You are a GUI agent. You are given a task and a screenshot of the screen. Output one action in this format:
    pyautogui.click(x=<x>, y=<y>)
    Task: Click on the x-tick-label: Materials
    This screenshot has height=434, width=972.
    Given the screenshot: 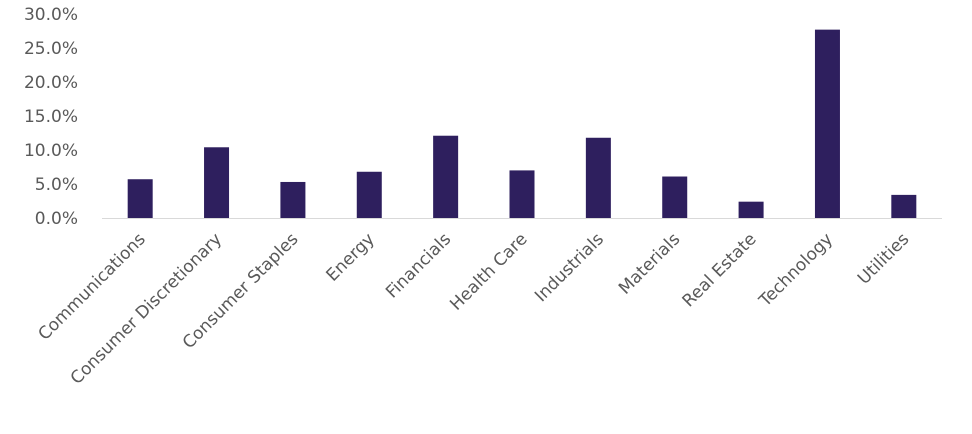 What is the action you would take?
    pyautogui.click(x=649, y=263)
    